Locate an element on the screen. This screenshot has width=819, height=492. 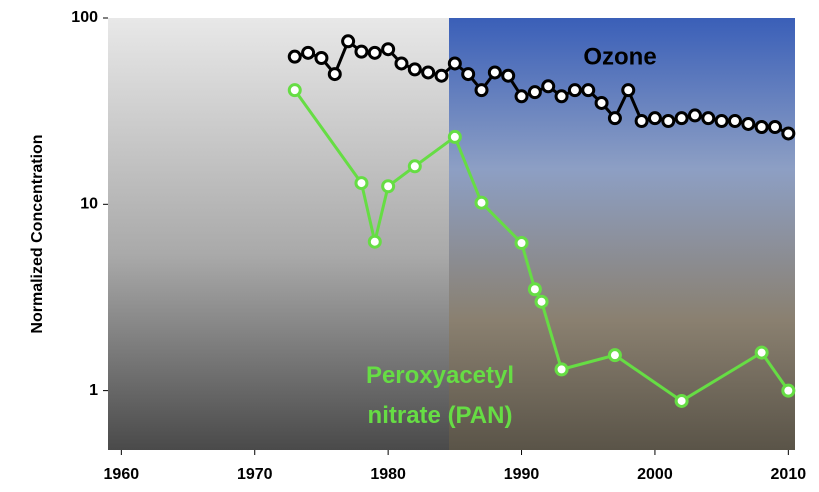
x-tick-label: 2000 is located at coordinates (655, 474).